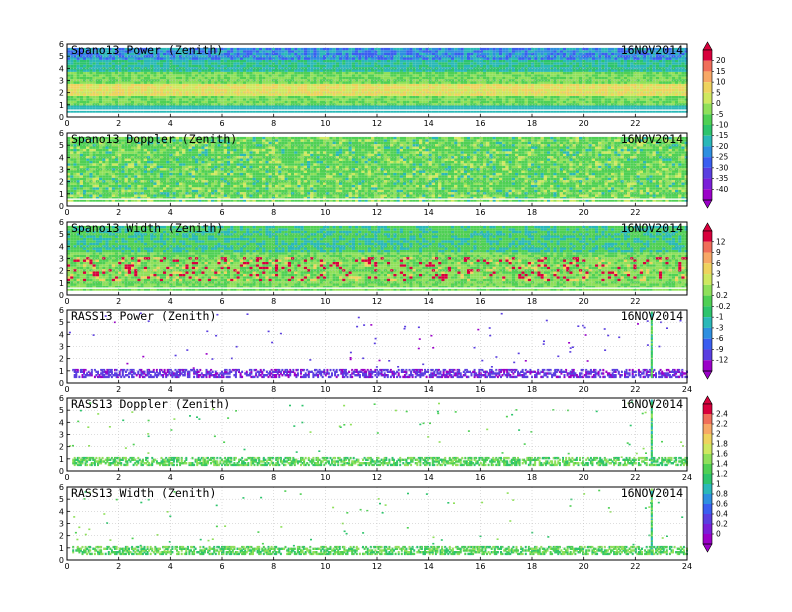 The width and height of the screenshot is (792, 612). What do you see at coordinates (722, 189) in the screenshot?
I see `colorbar-label: -40` at bounding box center [722, 189].